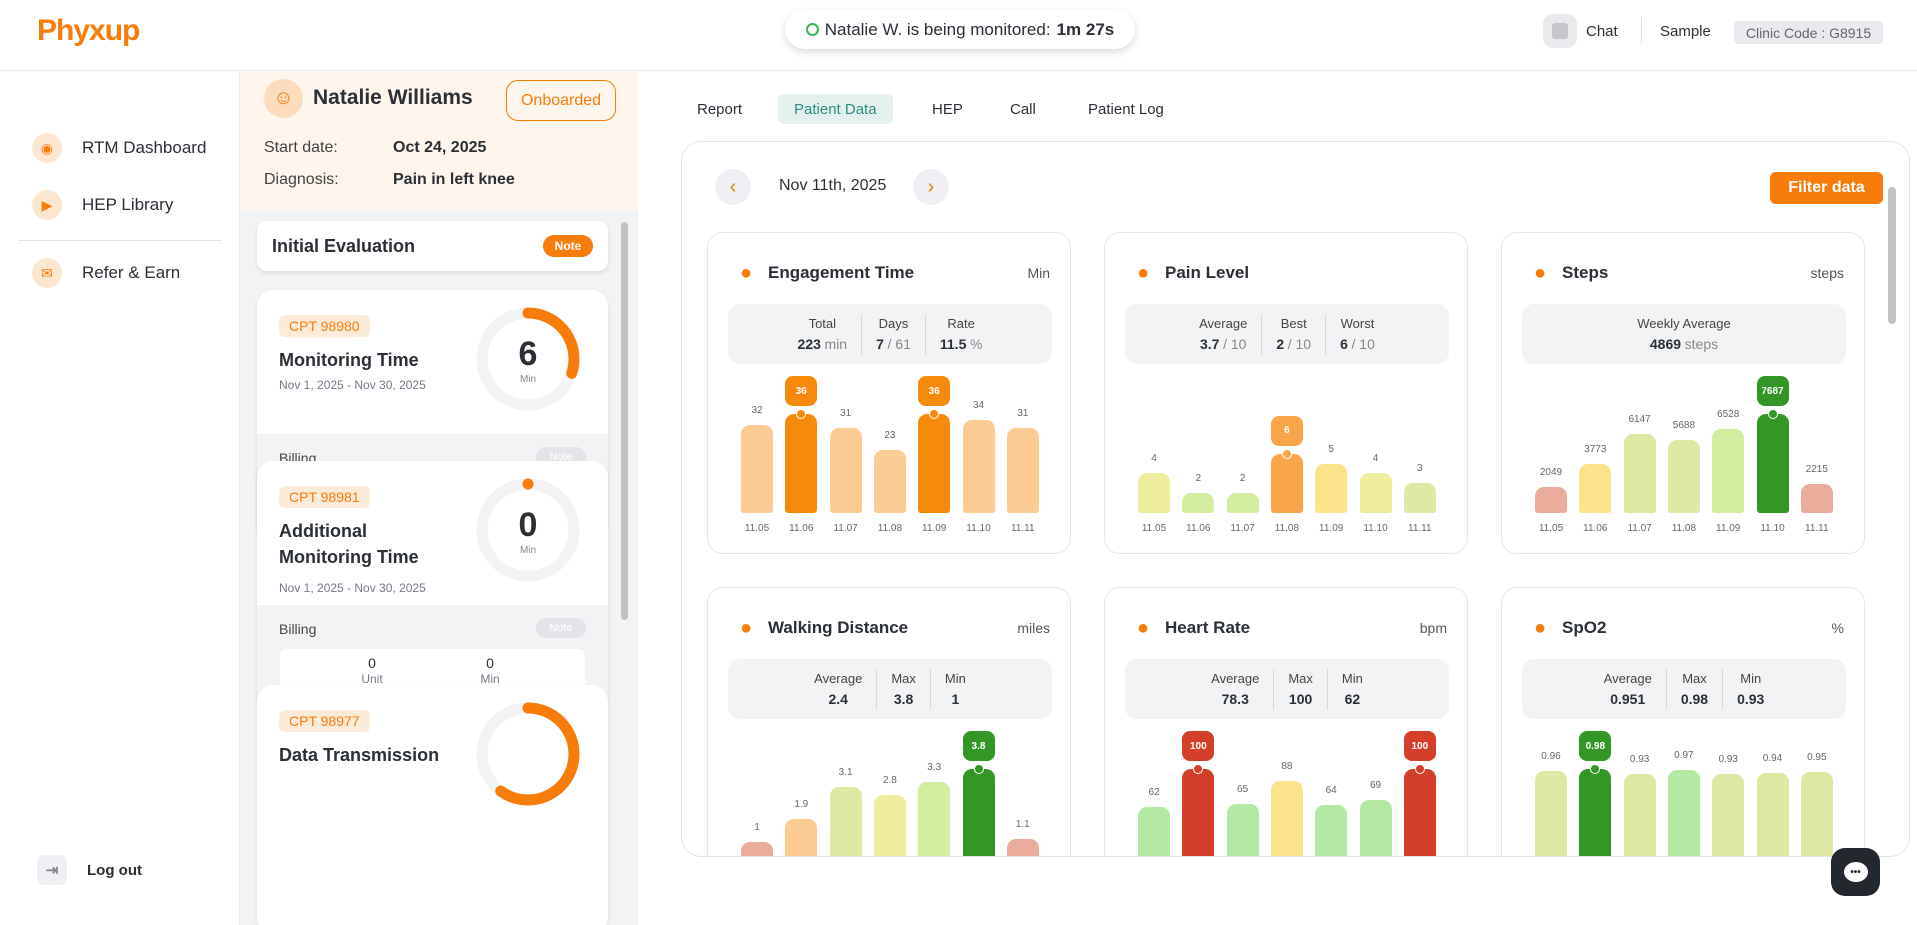 Image resolution: width=1917 pixels, height=925 pixels. What do you see at coordinates (301, 147) in the screenshot?
I see `start-date-label: Start date:` at bounding box center [301, 147].